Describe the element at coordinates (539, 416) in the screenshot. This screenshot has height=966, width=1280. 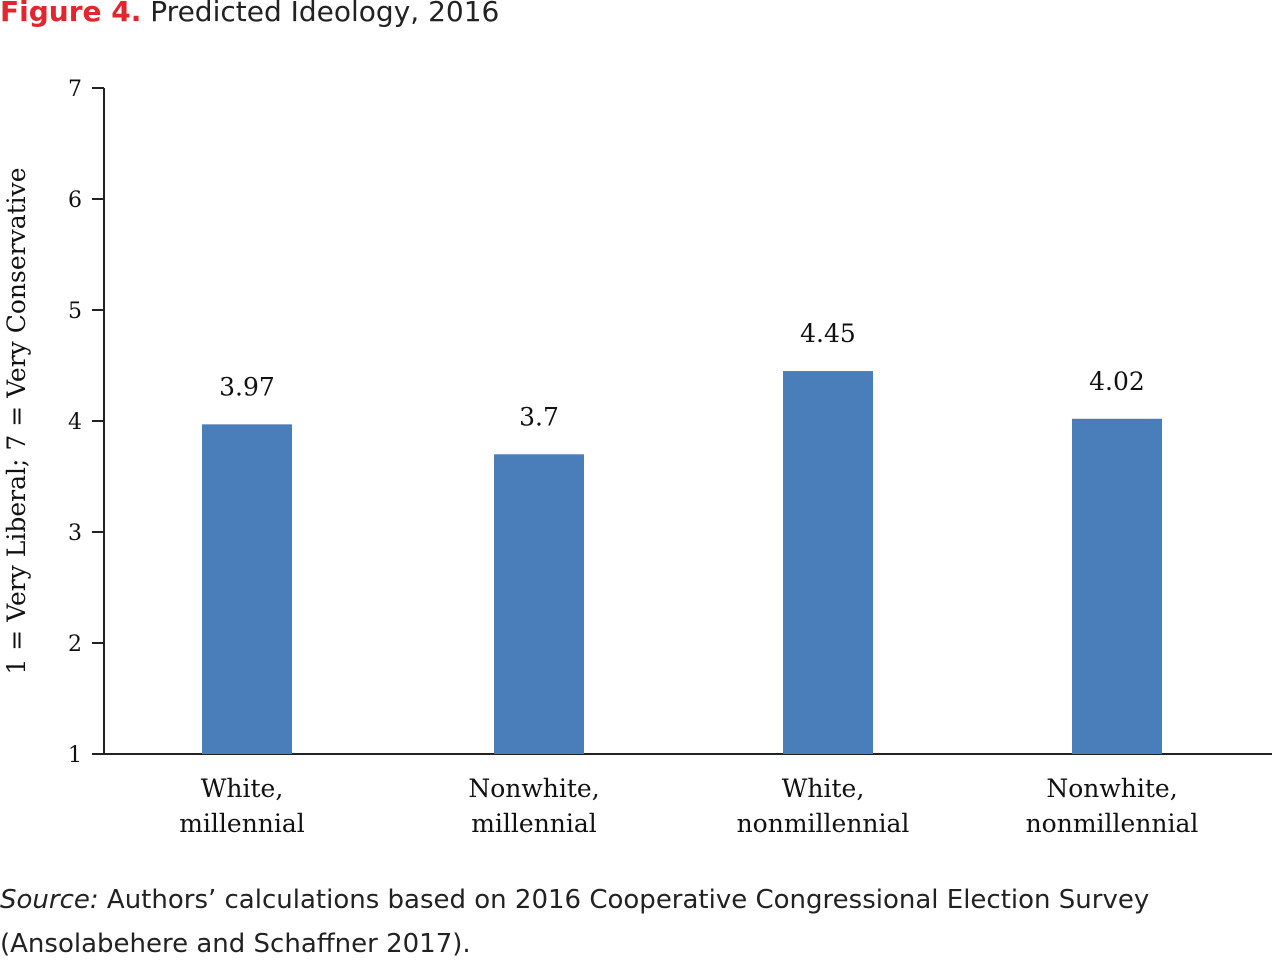
I see `bar-value-label: 3.7` at that location.